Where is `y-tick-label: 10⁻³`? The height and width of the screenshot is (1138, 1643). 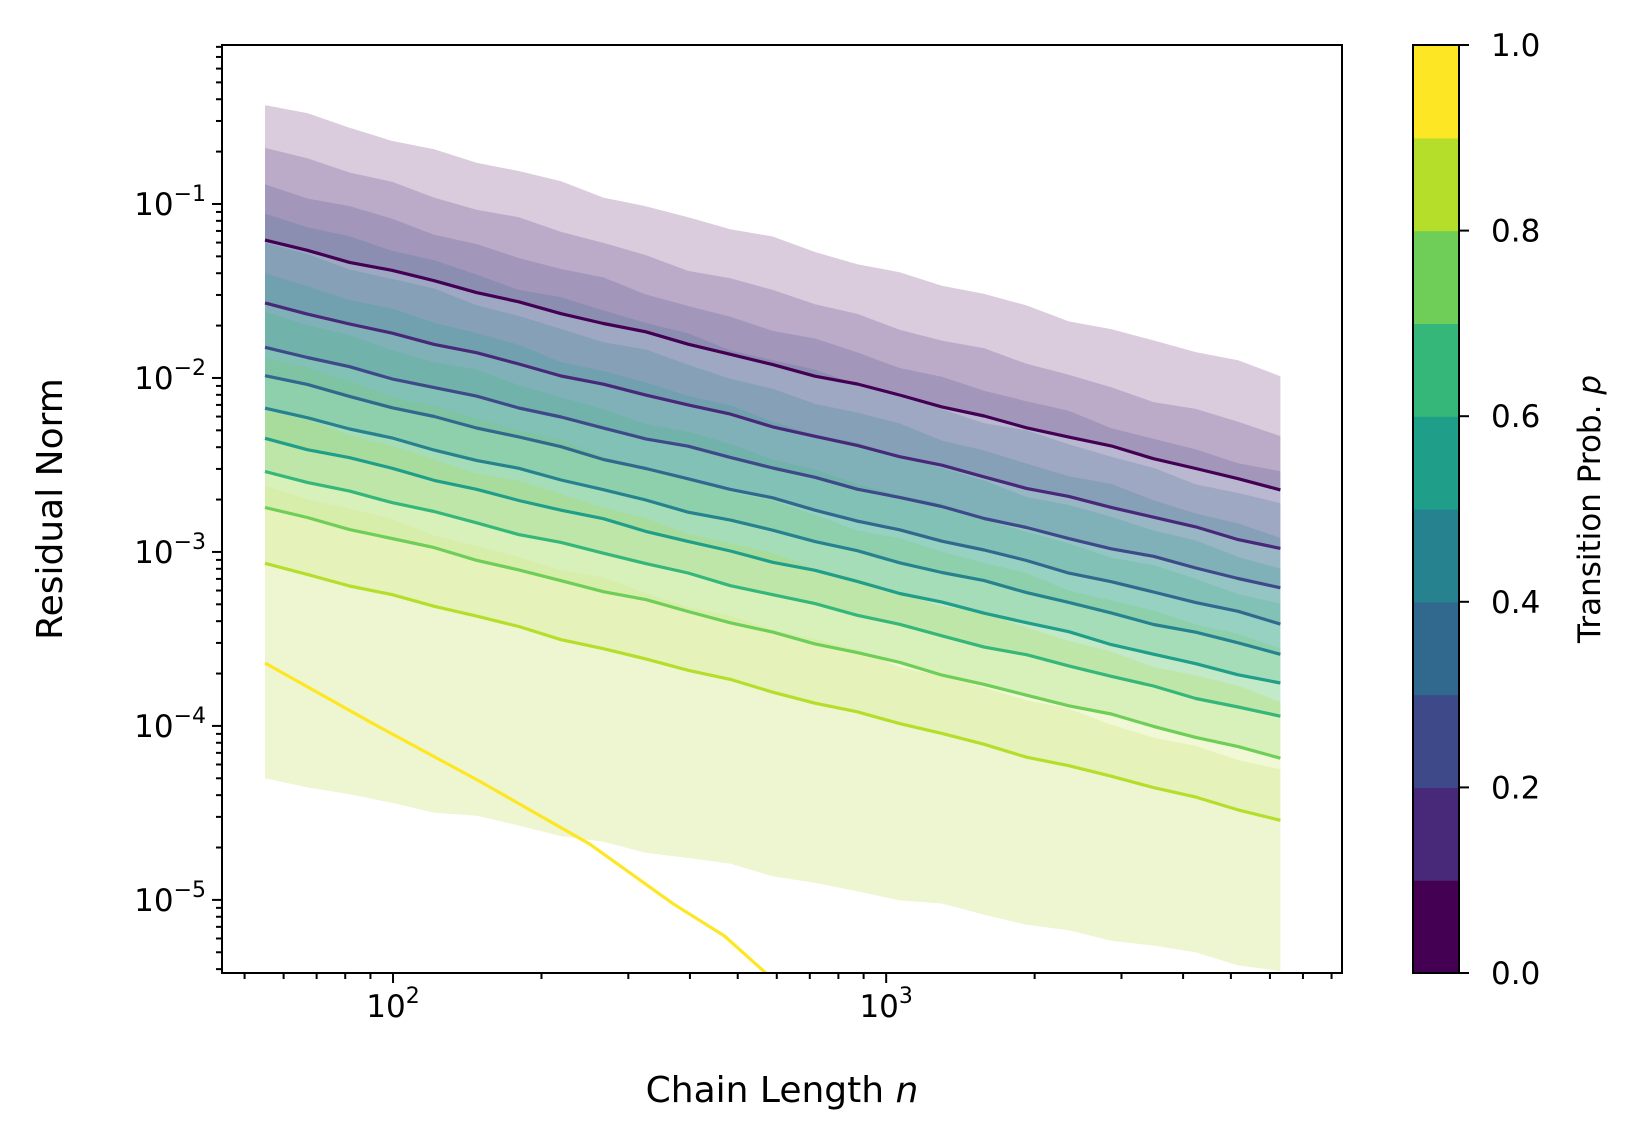 y-tick-label: 10⁻³ is located at coordinates (170, 550).